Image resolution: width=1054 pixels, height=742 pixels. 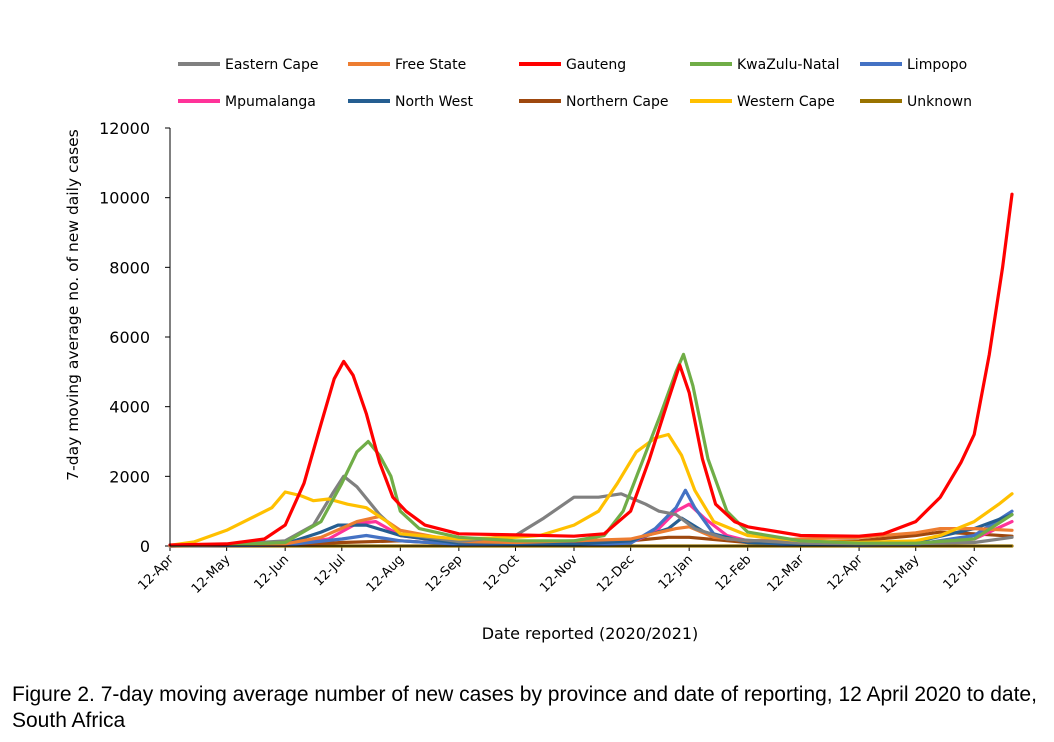 What do you see at coordinates (329, 570) in the screenshot?
I see `x-tick-label: 12-Jul` at bounding box center [329, 570].